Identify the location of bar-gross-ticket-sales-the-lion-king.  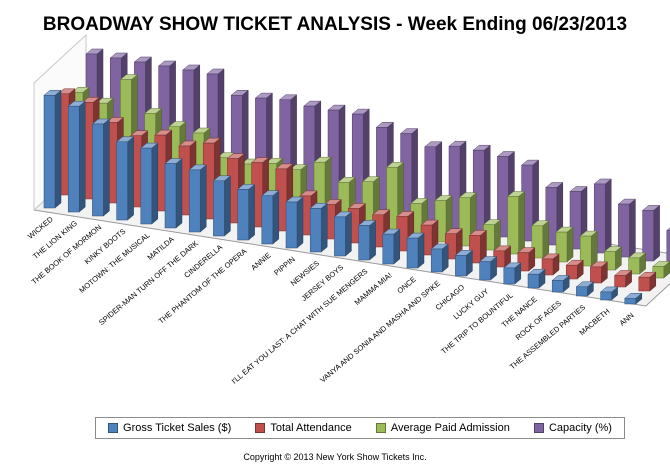
(76, 156).